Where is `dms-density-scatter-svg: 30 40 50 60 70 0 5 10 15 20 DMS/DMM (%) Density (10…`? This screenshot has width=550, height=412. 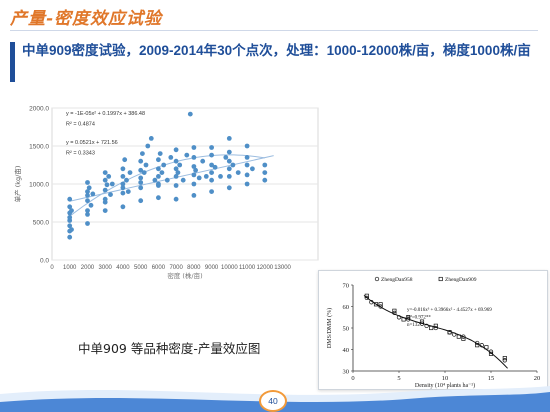
dms-density-scatter-svg: 30 40 50 60 70 0 5 10 15 20 DMS/DMM (%) Density (10… is located at coordinates (433, 332).